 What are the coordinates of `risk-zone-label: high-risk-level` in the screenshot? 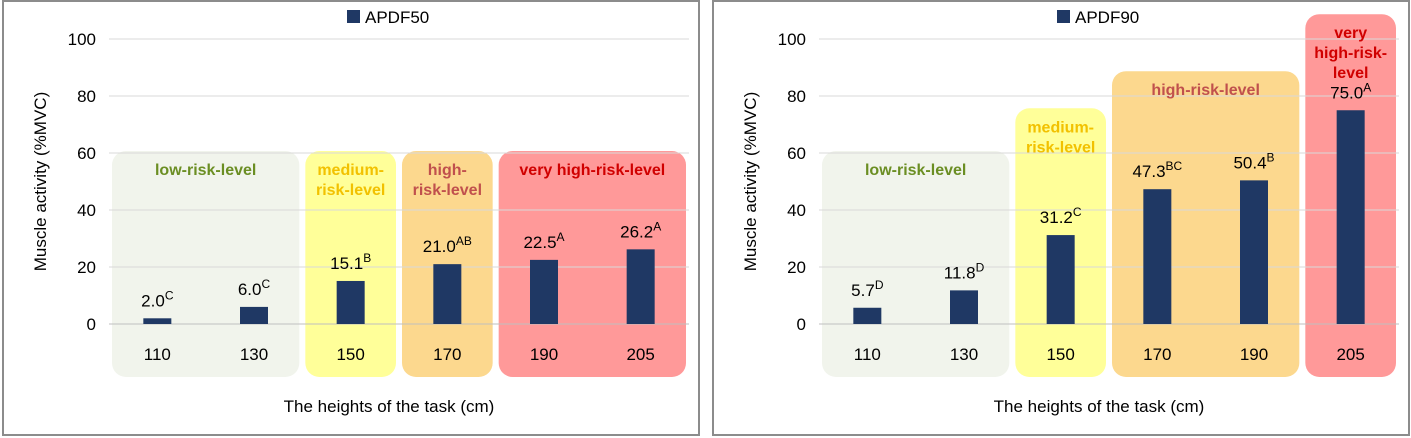 It's located at (1205, 90).